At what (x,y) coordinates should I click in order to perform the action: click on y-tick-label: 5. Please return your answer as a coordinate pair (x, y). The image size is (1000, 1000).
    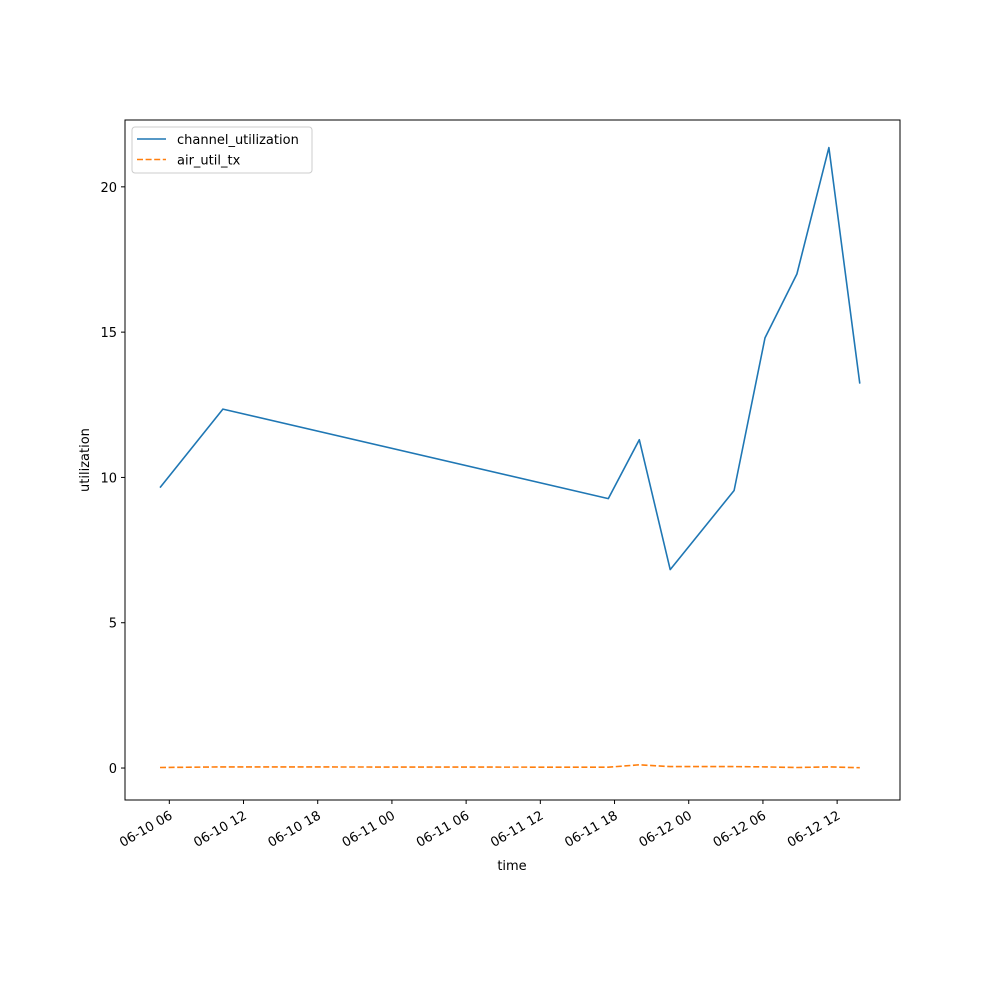
    Looking at the image, I should click on (113, 624).